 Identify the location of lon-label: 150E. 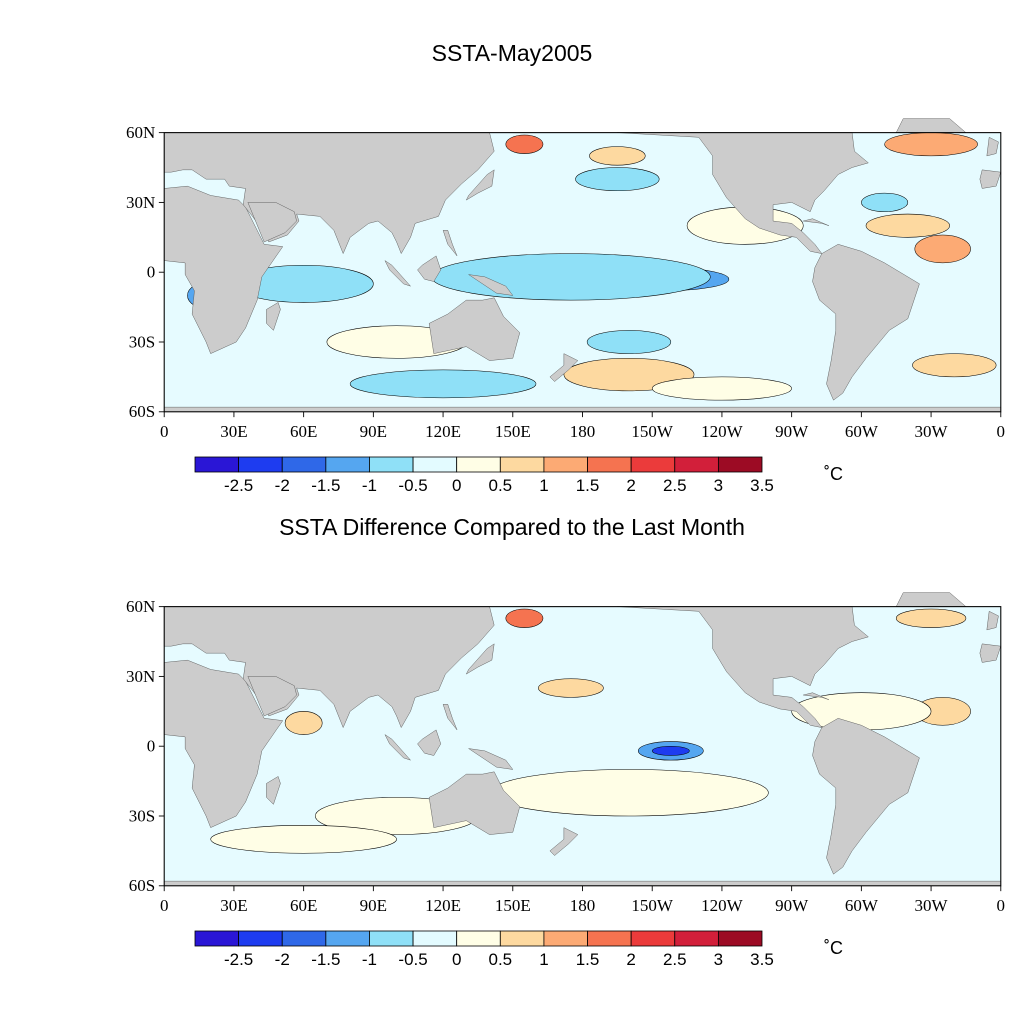
(513, 905).